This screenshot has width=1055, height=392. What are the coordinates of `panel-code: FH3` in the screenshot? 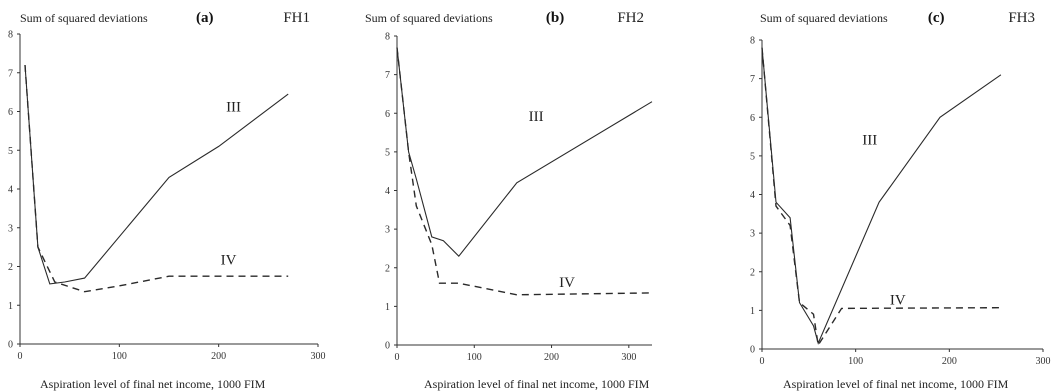 It's located at (1021, 18).